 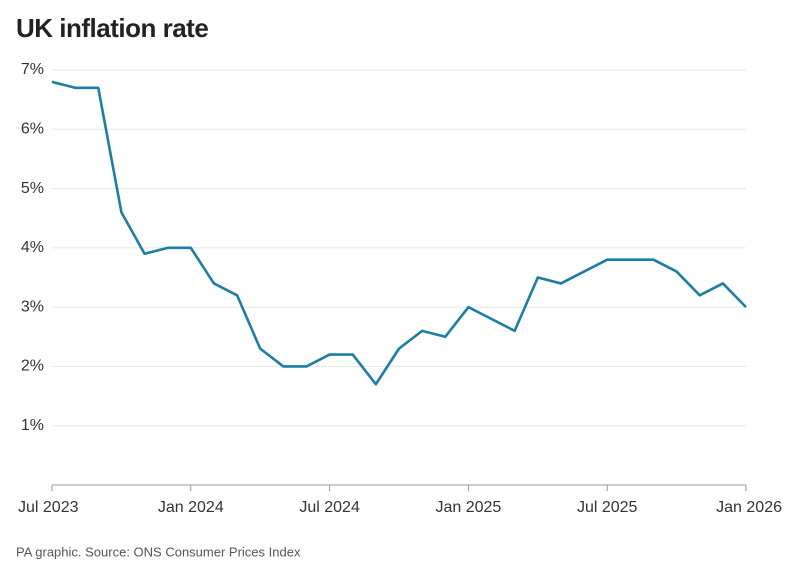 I want to click on x-tick-label: Jan 2026, so click(x=749, y=507).